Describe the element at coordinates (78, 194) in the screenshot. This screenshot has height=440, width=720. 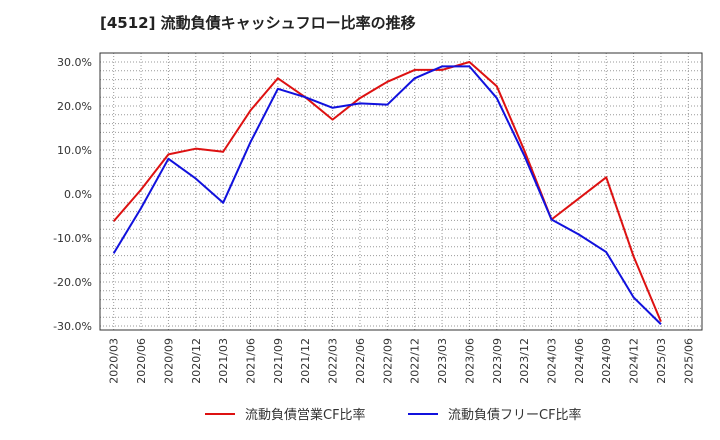
I see `y-tick-label: 0.0%` at that location.